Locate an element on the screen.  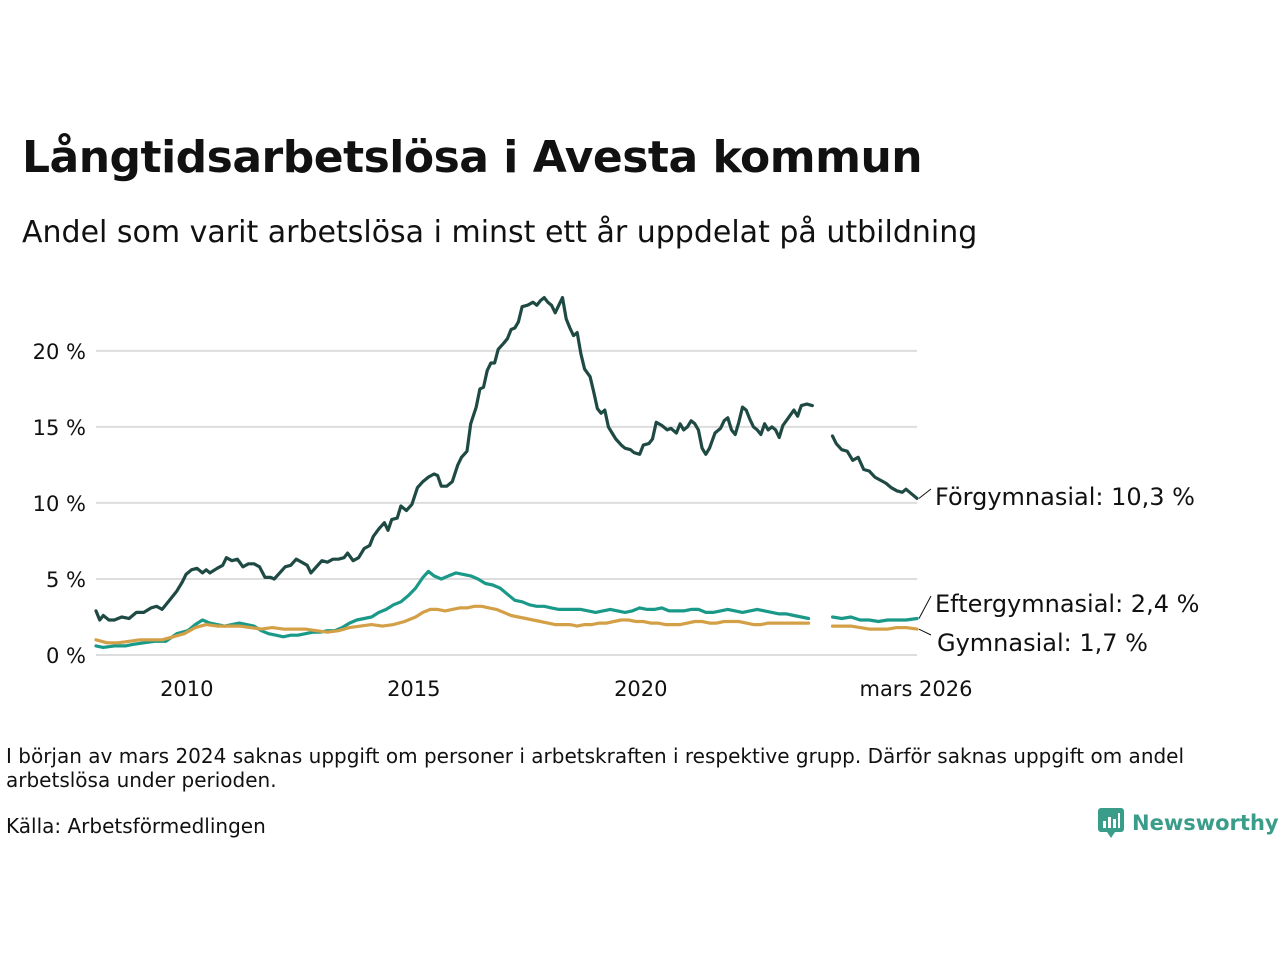
x-tick-label: mars 2026 is located at coordinates (915, 689).